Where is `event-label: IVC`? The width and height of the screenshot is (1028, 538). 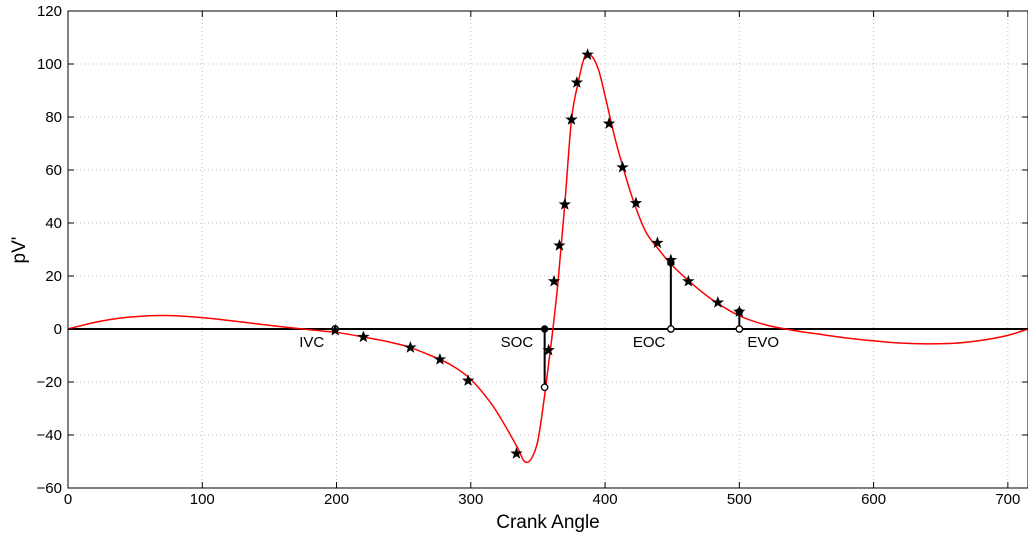 event-label: IVC is located at coordinates (311, 342).